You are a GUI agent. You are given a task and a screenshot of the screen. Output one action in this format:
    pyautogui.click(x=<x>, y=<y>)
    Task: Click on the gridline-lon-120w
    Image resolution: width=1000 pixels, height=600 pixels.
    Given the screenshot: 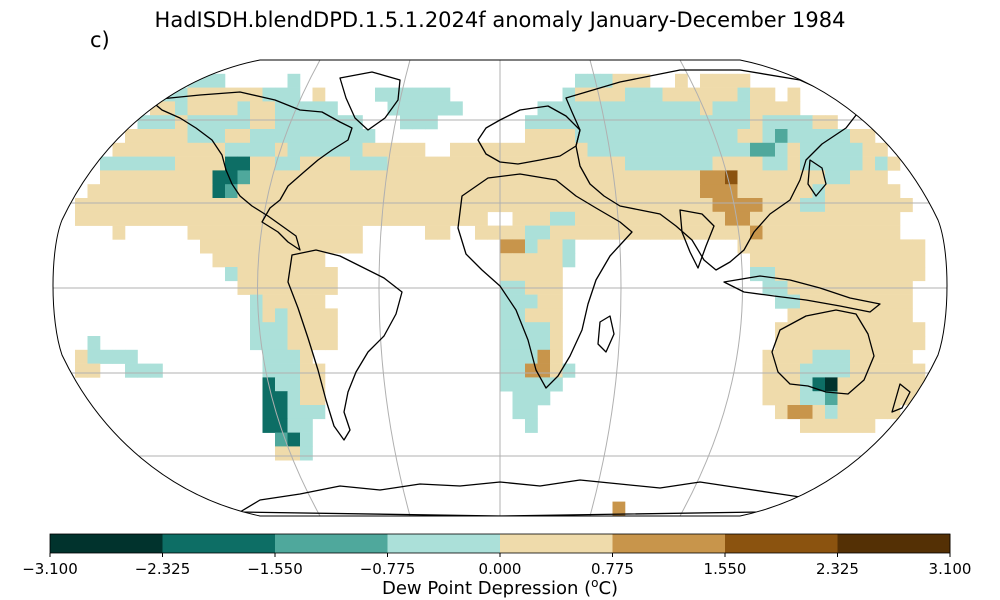 What is the action you would take?
    pyautogui.click(x=289, y=288)
    